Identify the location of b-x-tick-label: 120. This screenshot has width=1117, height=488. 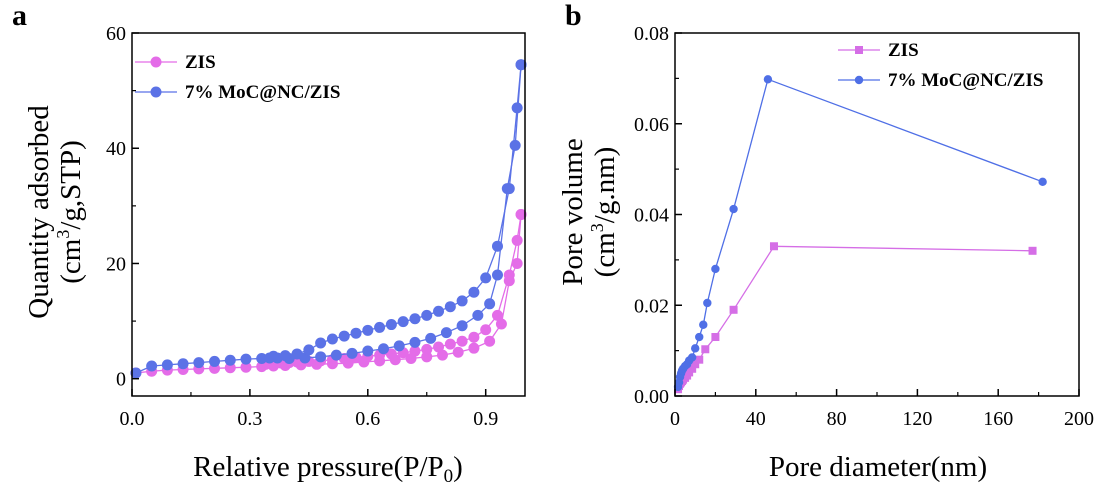
(917, 419).